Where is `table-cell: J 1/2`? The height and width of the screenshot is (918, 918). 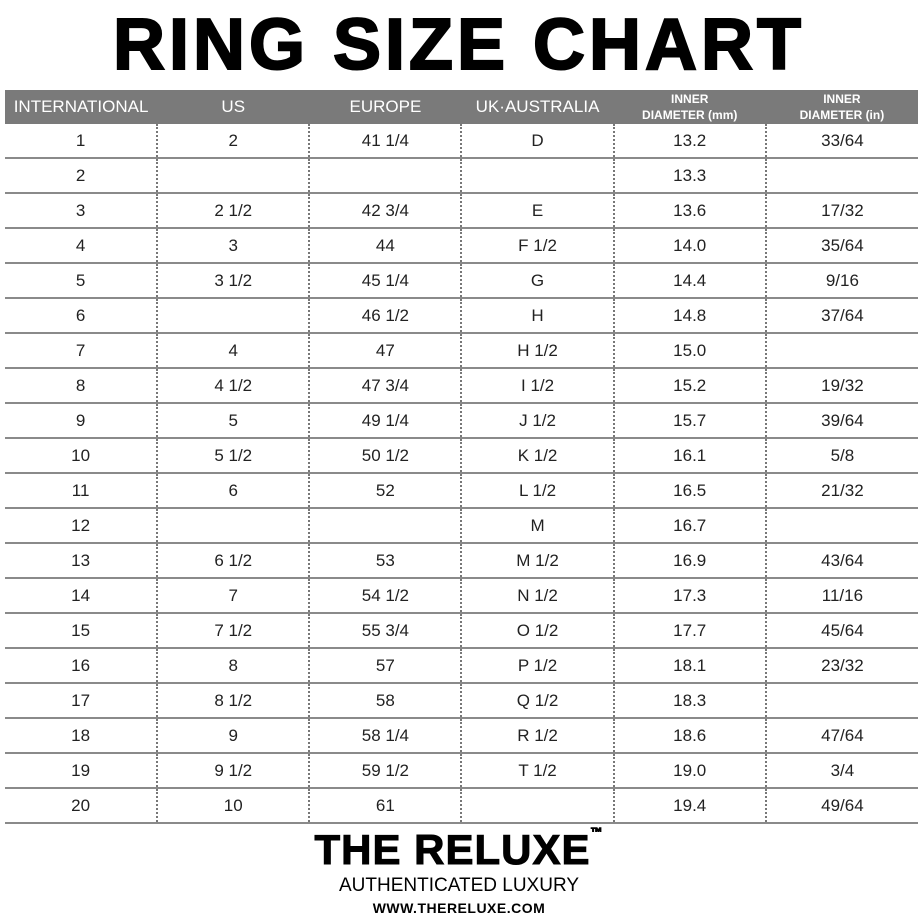
table-cell: J 1/2 is located at coordinates (538, 421).